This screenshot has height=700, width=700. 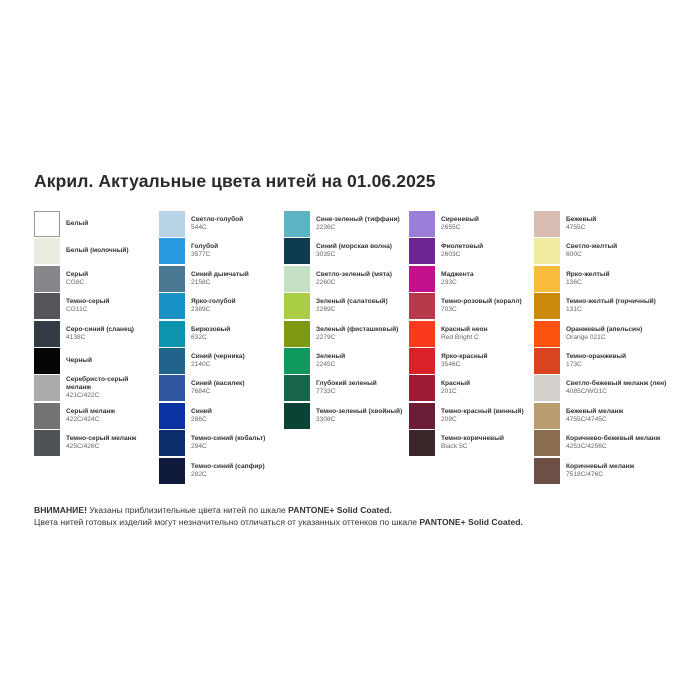 What do you see at coordinates (596, 361) in the screenshot?
I see `color-label: Темно-оранжевый 173C` at bounding box center [596, 361].